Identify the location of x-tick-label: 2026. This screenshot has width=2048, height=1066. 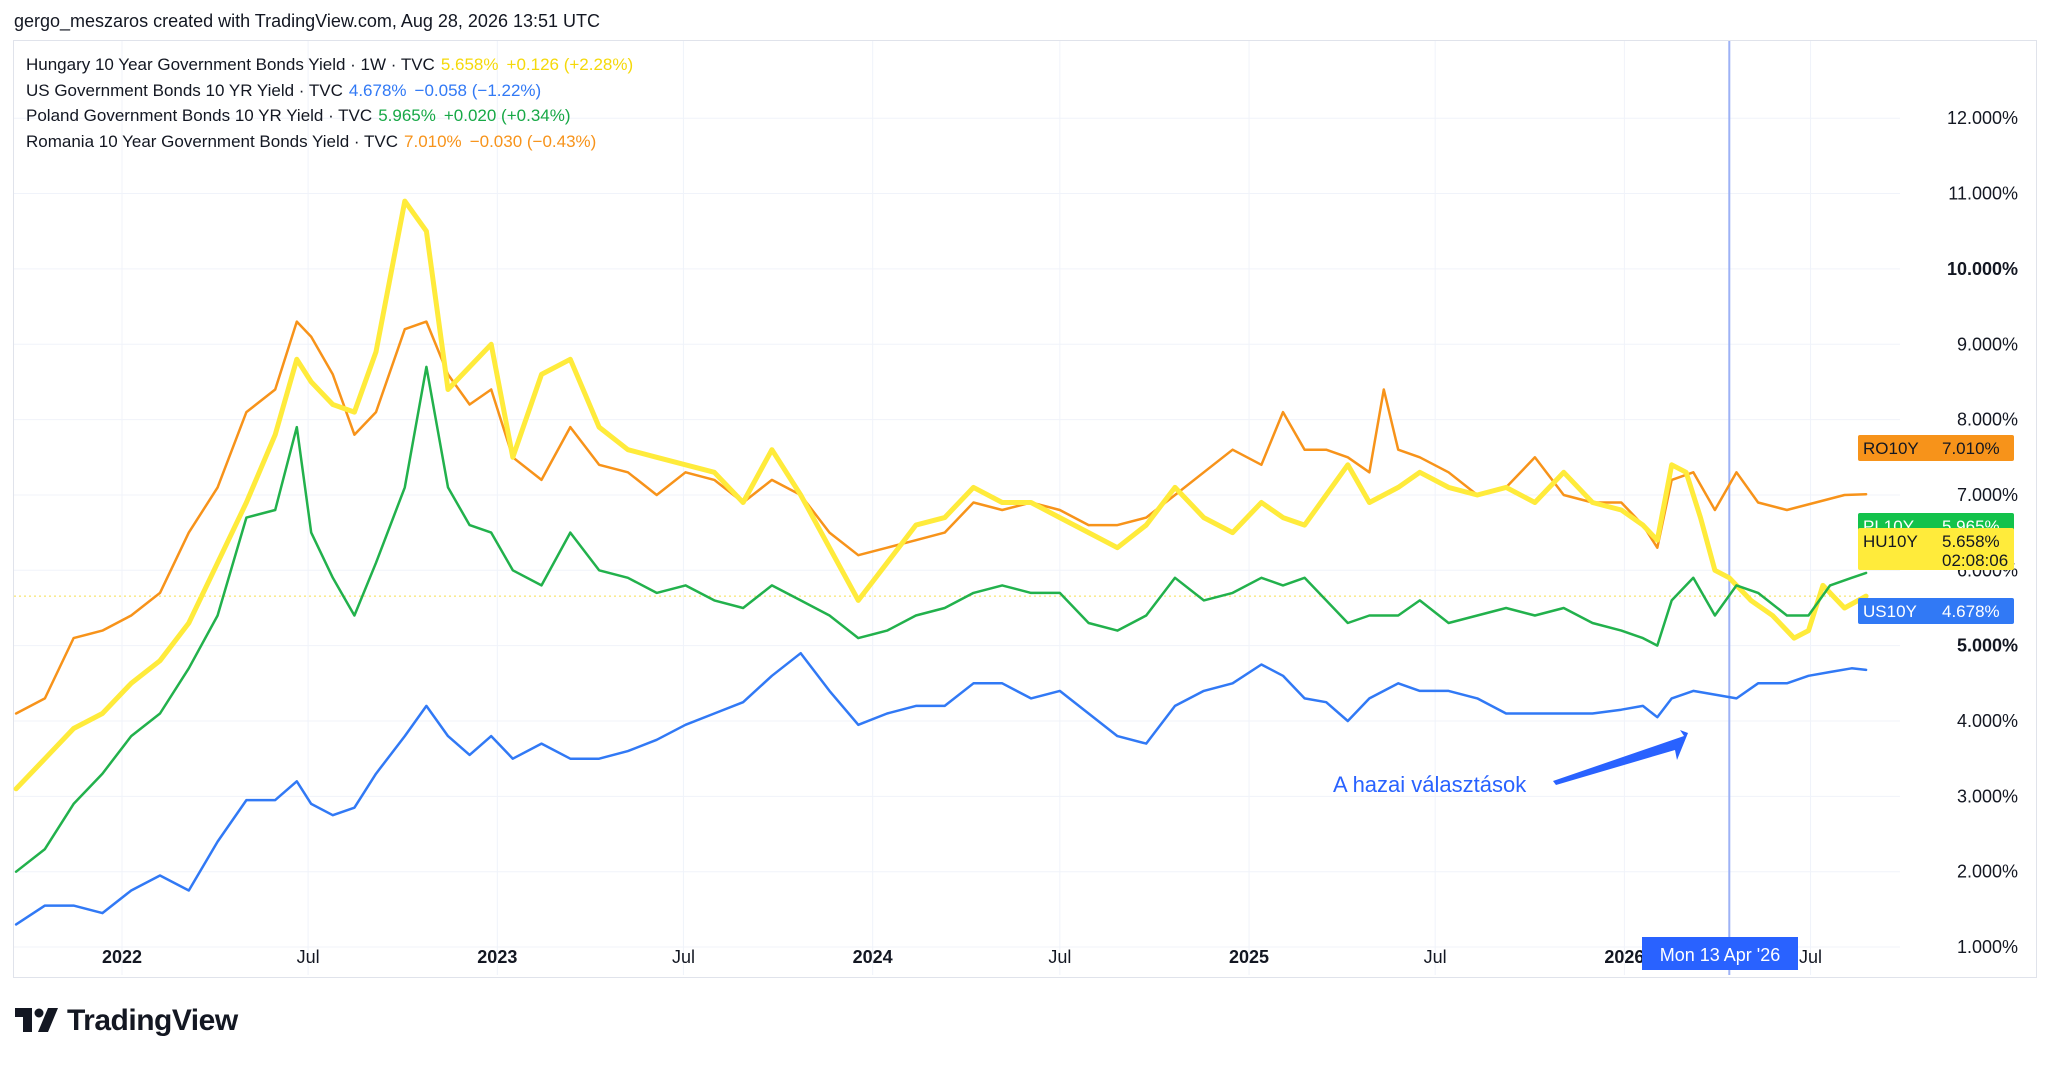
(1624, 957).